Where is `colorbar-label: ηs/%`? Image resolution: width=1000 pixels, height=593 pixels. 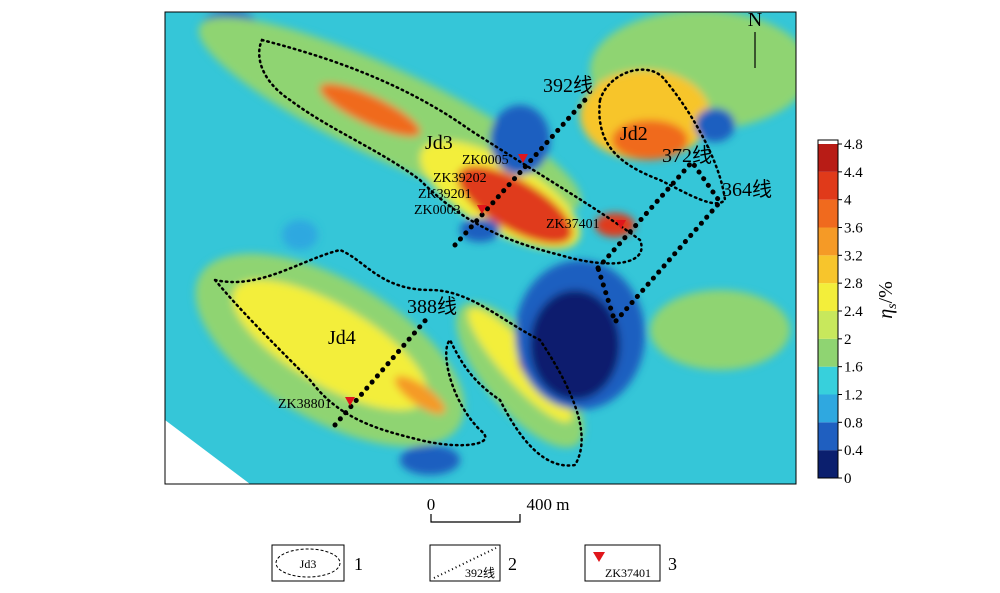 colorbar-label: ηs/% is located at coordinates (887, 300).